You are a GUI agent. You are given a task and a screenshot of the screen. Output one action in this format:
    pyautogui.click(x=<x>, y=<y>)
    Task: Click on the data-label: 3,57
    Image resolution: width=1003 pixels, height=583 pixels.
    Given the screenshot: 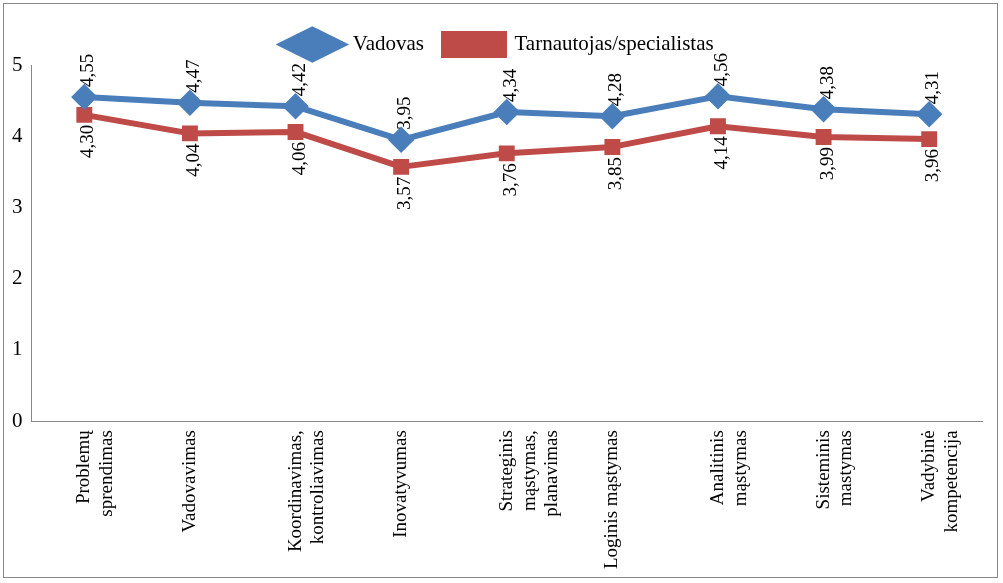 What is the action you would take?
    pyautogui.click(x=404, y=193)
    